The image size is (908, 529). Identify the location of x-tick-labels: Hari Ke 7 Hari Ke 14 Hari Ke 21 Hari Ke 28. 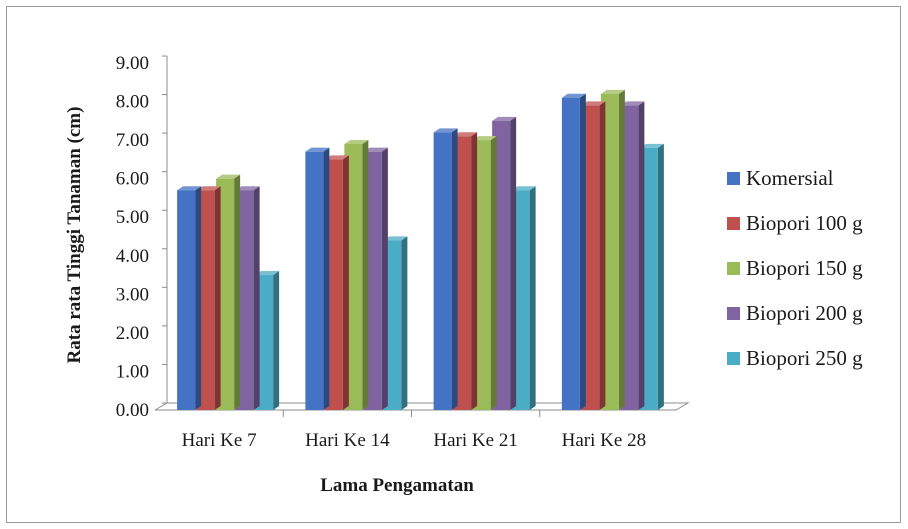
(414, 440).